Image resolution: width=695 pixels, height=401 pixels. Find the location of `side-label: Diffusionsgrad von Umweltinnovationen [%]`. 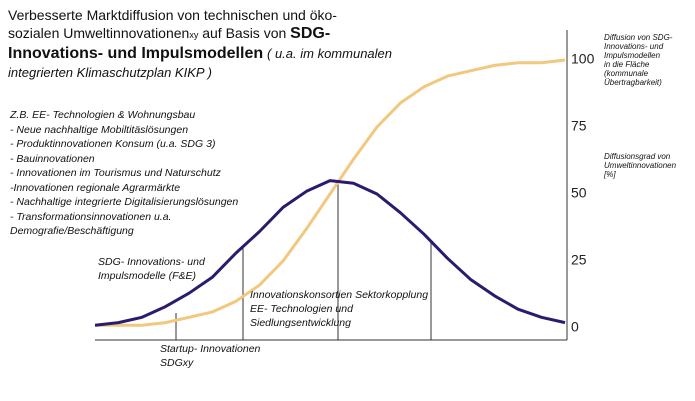

side-label: Diffusionsgrad von Umweltinnovationen [%] is located at coordinates (640, 165).